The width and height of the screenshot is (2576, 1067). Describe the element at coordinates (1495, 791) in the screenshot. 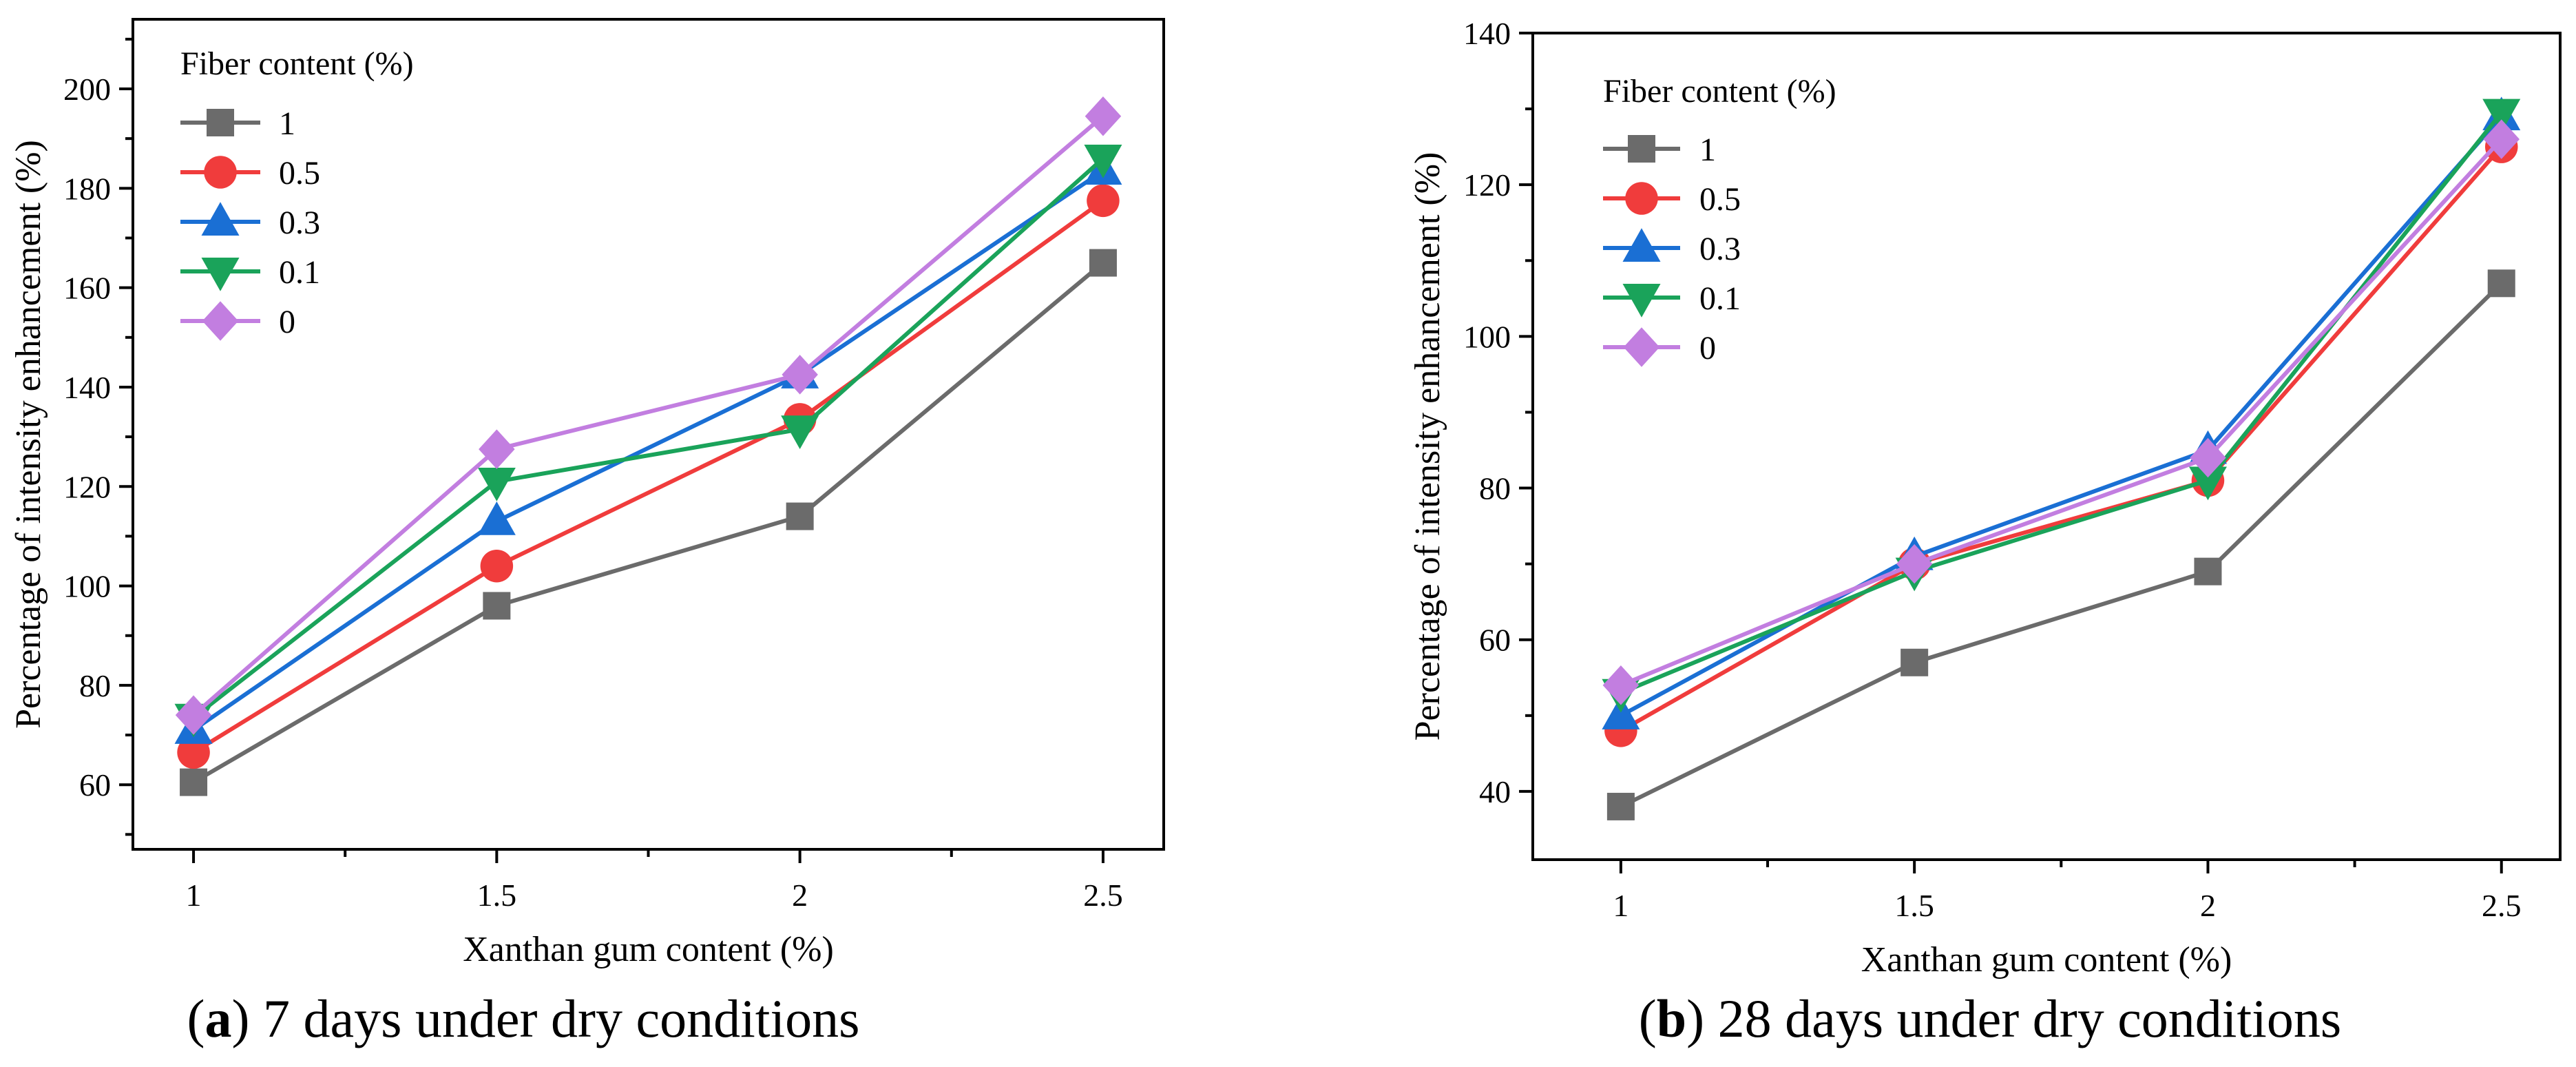

I see `y-tick-label: 40` at that location.